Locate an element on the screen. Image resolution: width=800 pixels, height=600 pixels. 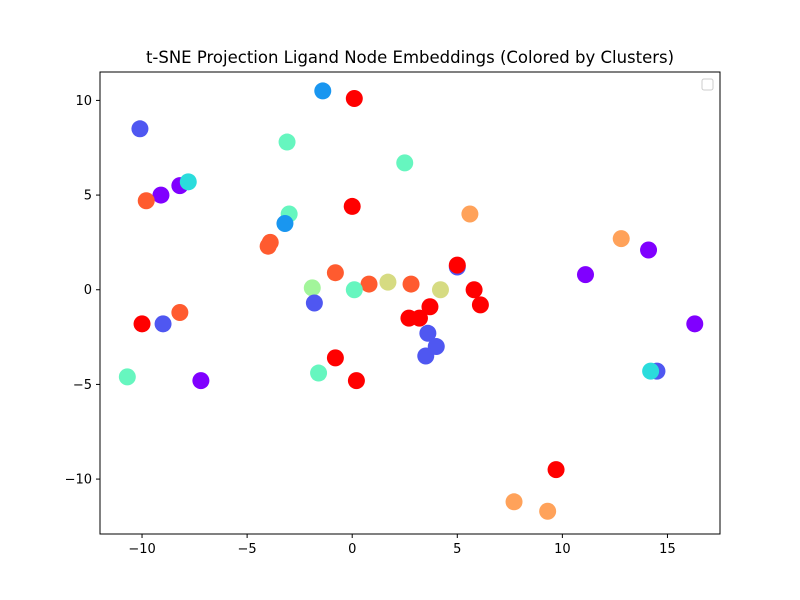
y-tick-label: 0 is located at coordinates (88, 290).